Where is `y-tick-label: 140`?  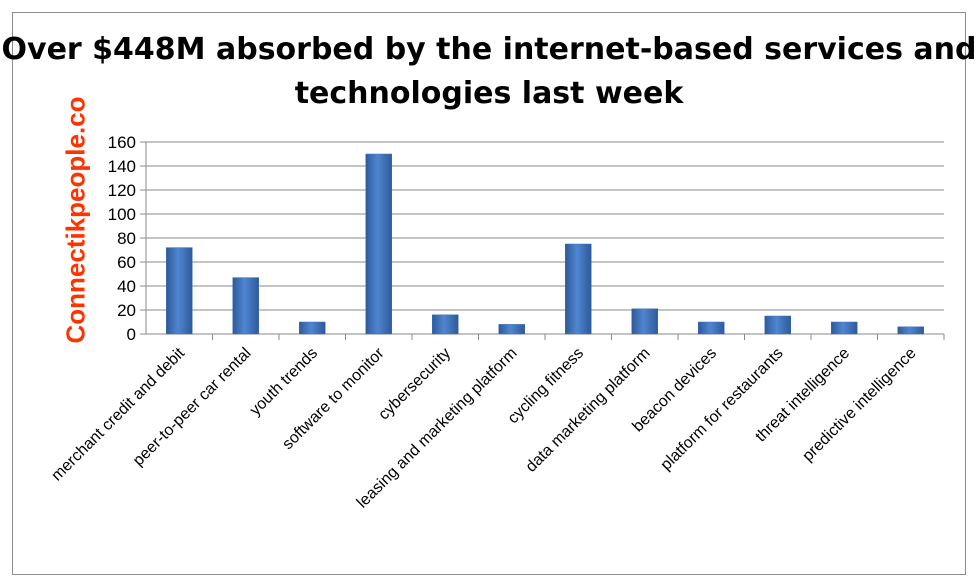
y-tick-label: 140 is located at coordinates (122, 166).